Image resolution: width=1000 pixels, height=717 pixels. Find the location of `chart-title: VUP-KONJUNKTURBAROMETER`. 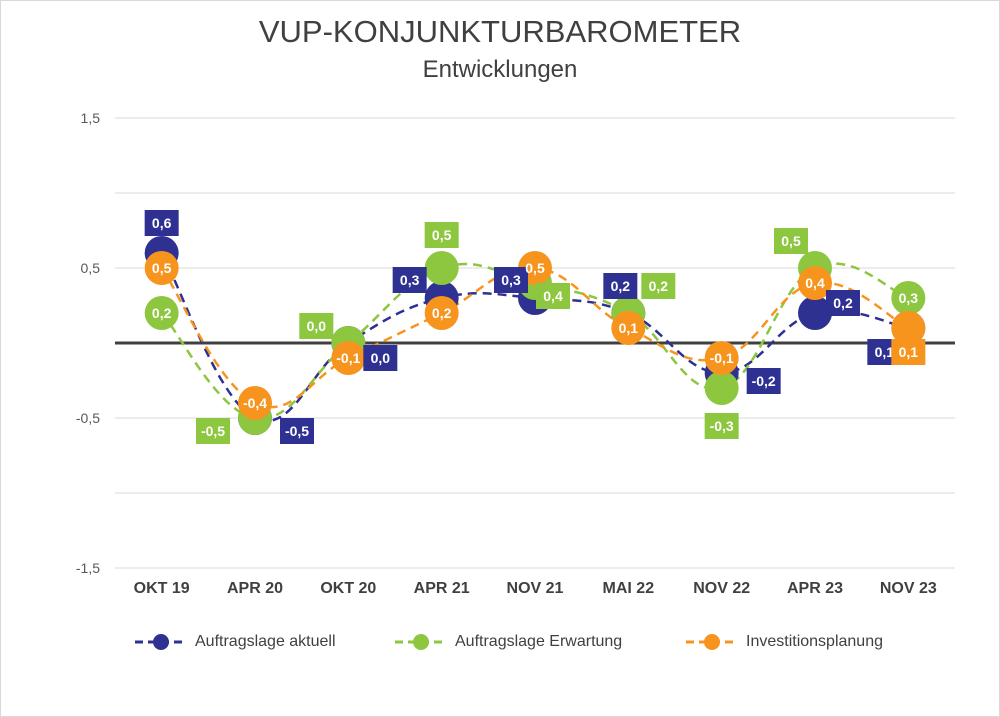

chart-title: VUP-KONJUNKTURBAROMETER is located at coordinates (500, 31).